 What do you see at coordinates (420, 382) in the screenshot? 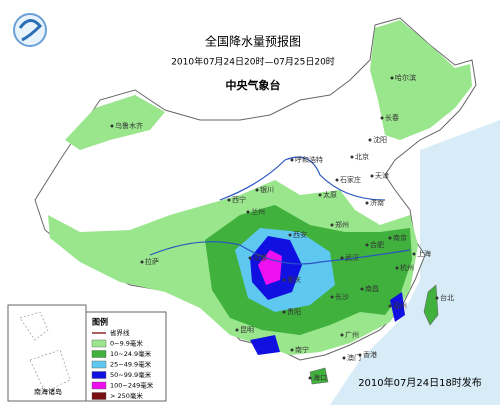
I see `issued-time: 2010年07月24日18时发布` at bounding box center [420, 382].